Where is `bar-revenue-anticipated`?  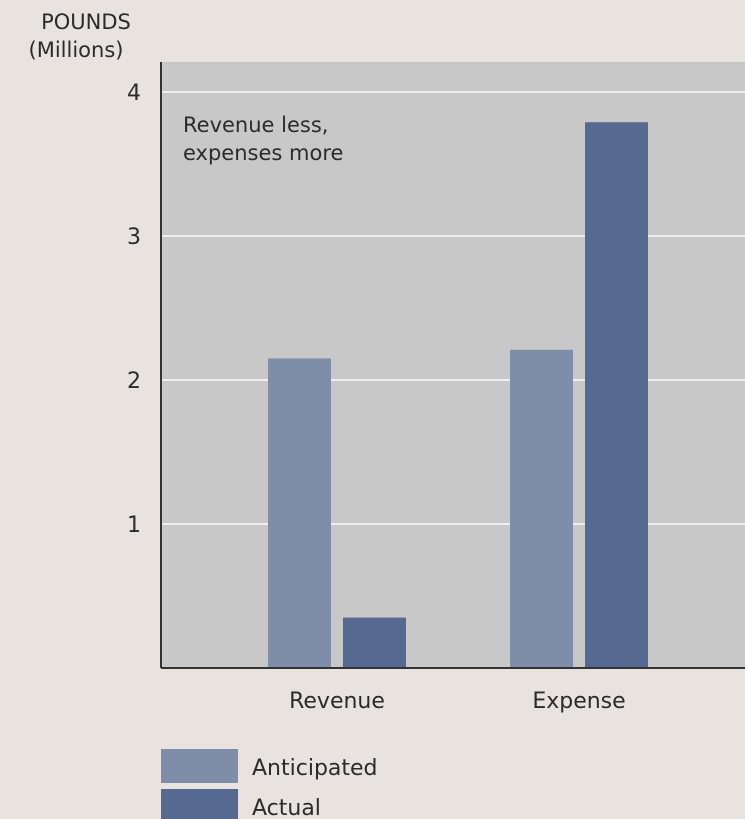
bar-revenue-anticipated is located at coordinates (299, 513).